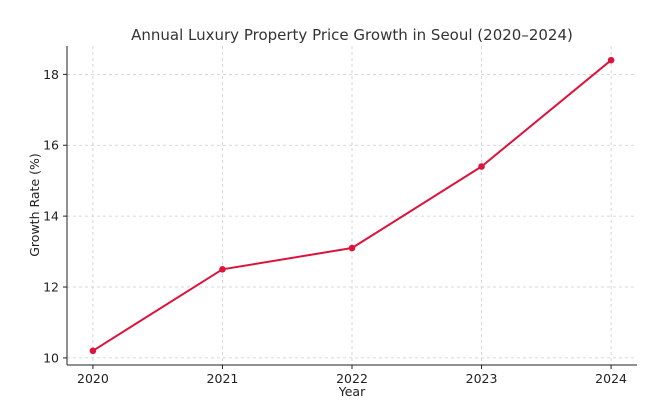 The height and width of the screenshot is (400, 661). What do you see at coordinates (51, 145) in the screenshot?
I see `y-tick-label: 16` at bounding box center [51, 145].